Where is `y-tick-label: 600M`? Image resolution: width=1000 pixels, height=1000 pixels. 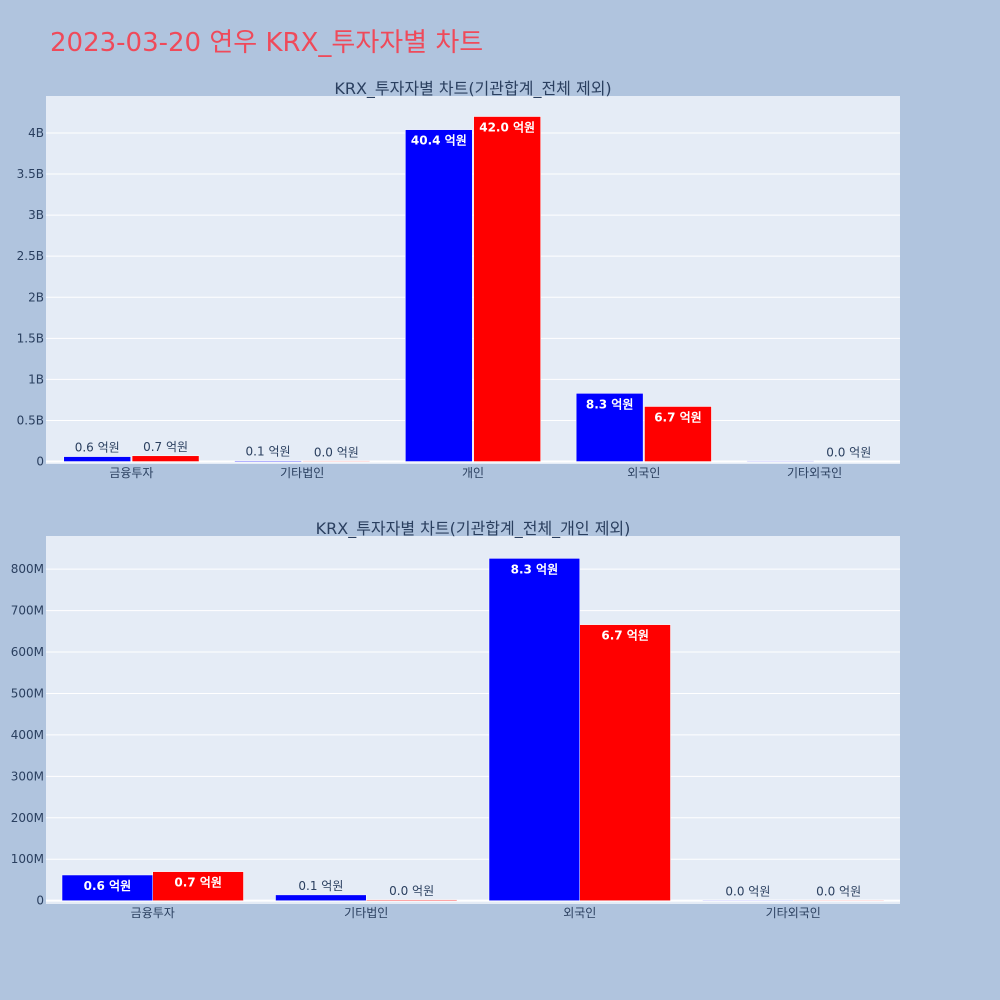 y-tick-label: 600M is located at coordinates (27, 652).